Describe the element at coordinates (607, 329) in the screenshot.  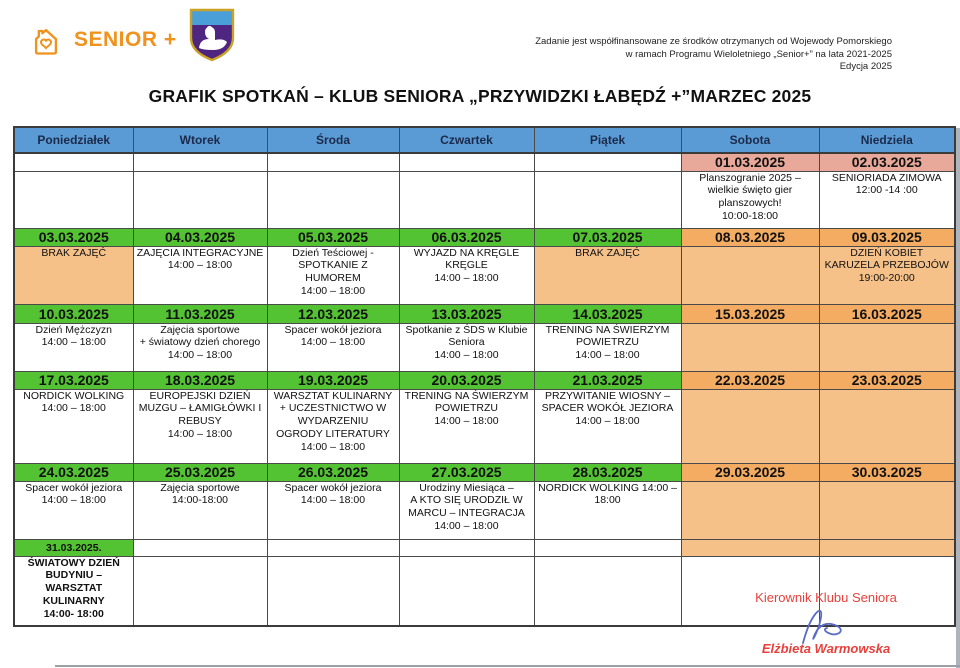
I see `cell-line: TRENING NA ŚWIERZYM` at that location.